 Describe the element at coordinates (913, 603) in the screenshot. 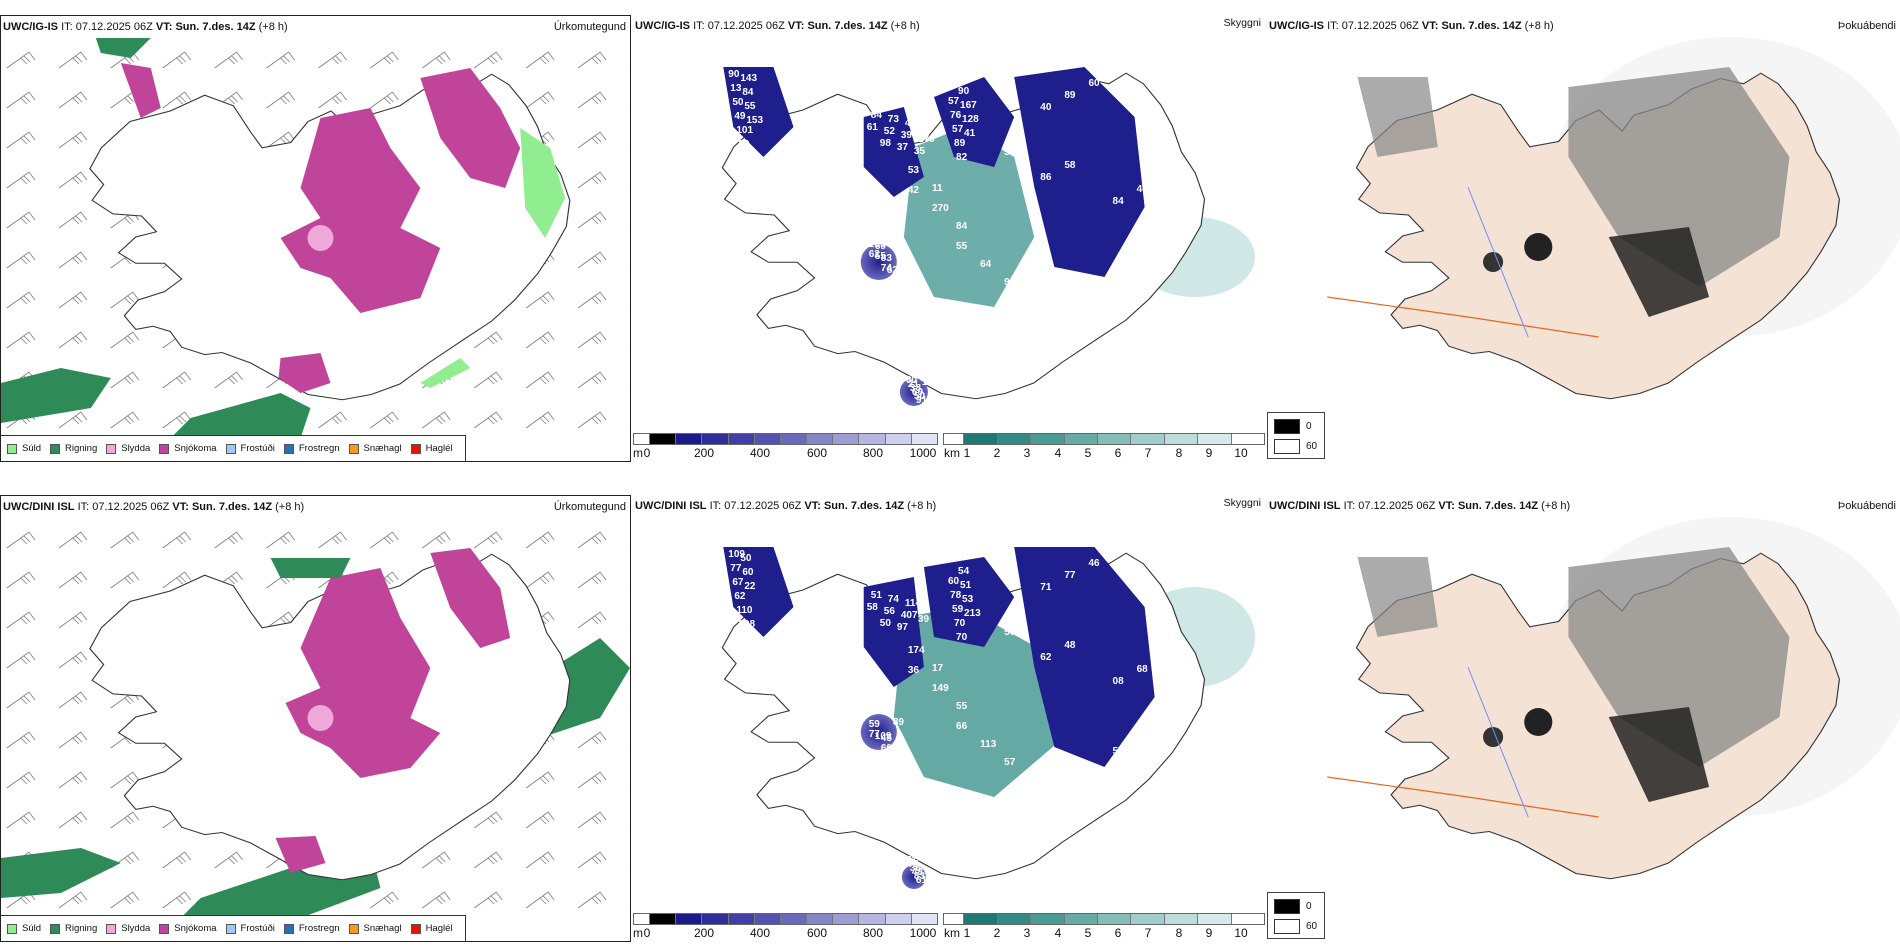

I see `visibility-value-label: 114` at that location.